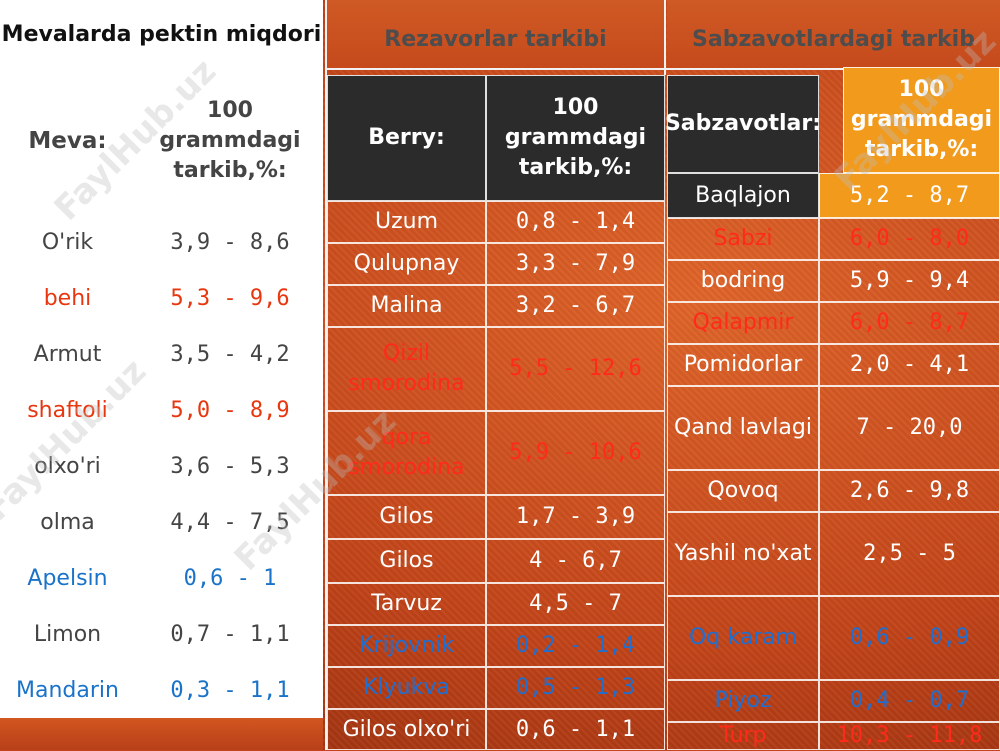 The image size is (1000, 751). What do you see at coordinates (230, 466) in the screenshot?
I see `fruit-value: 3,6 - 5,3` at bounding box center [230, 466].